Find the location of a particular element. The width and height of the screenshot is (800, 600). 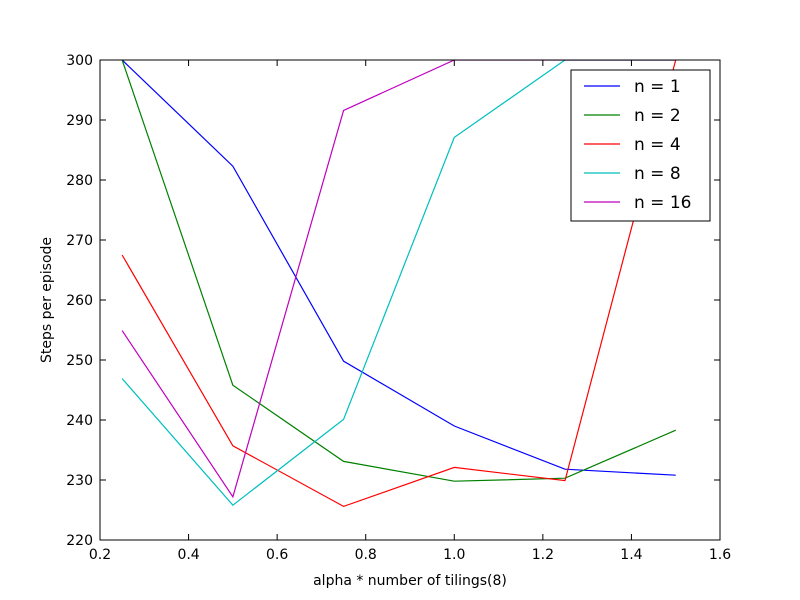

x-tick-label: 0.6 is located at coordinates (277, 555).